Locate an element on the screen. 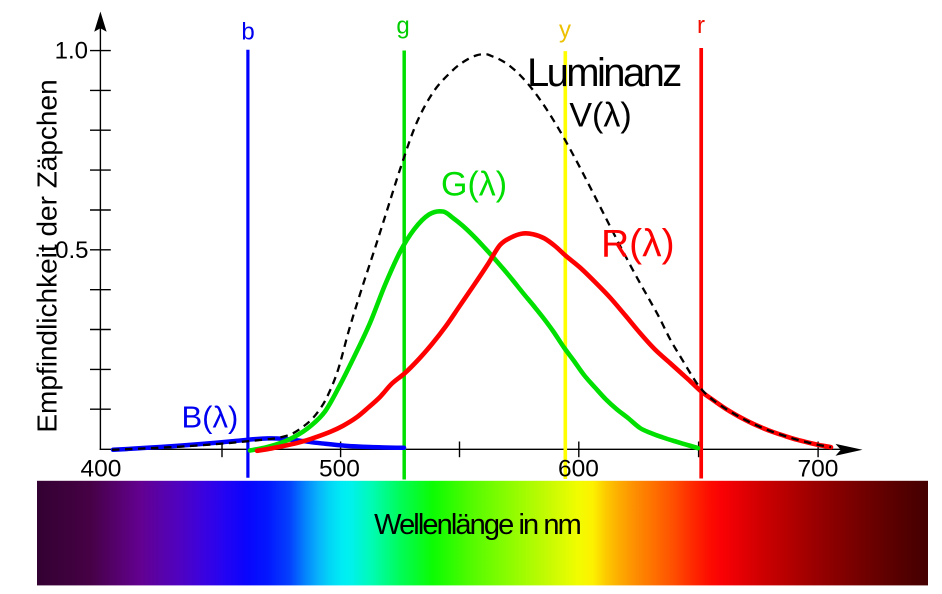  svg-text: Luminanz is located at coordinates (604, 73).